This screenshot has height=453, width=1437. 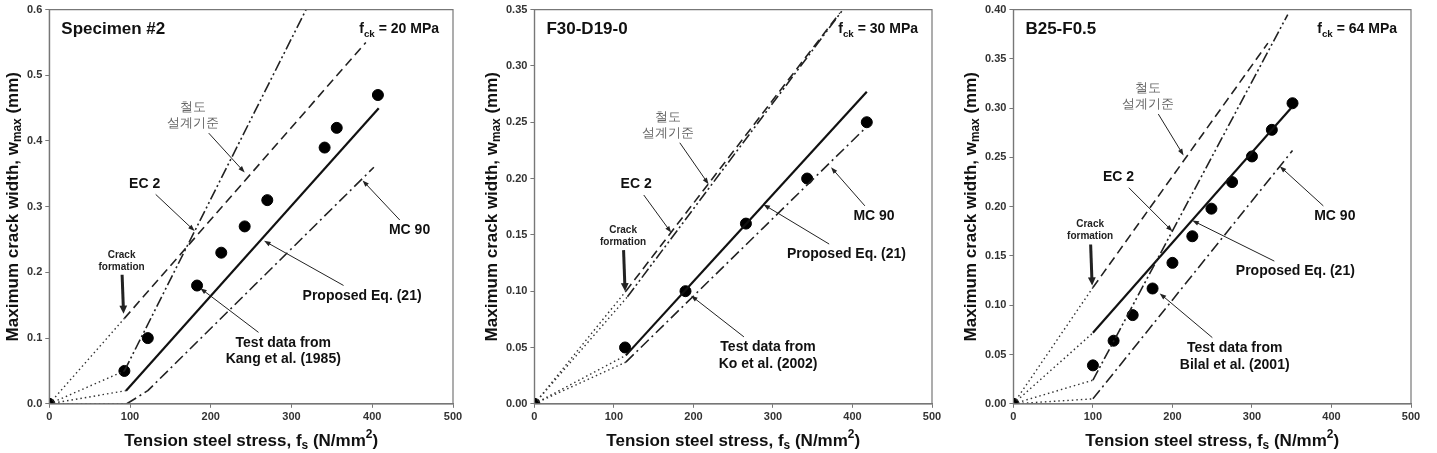 What do you see at coordinates (1234, 355) in the screenshot?
I see `annotation: Test data from Bilal et al. (2001)` at bounding box center [1234, 355].